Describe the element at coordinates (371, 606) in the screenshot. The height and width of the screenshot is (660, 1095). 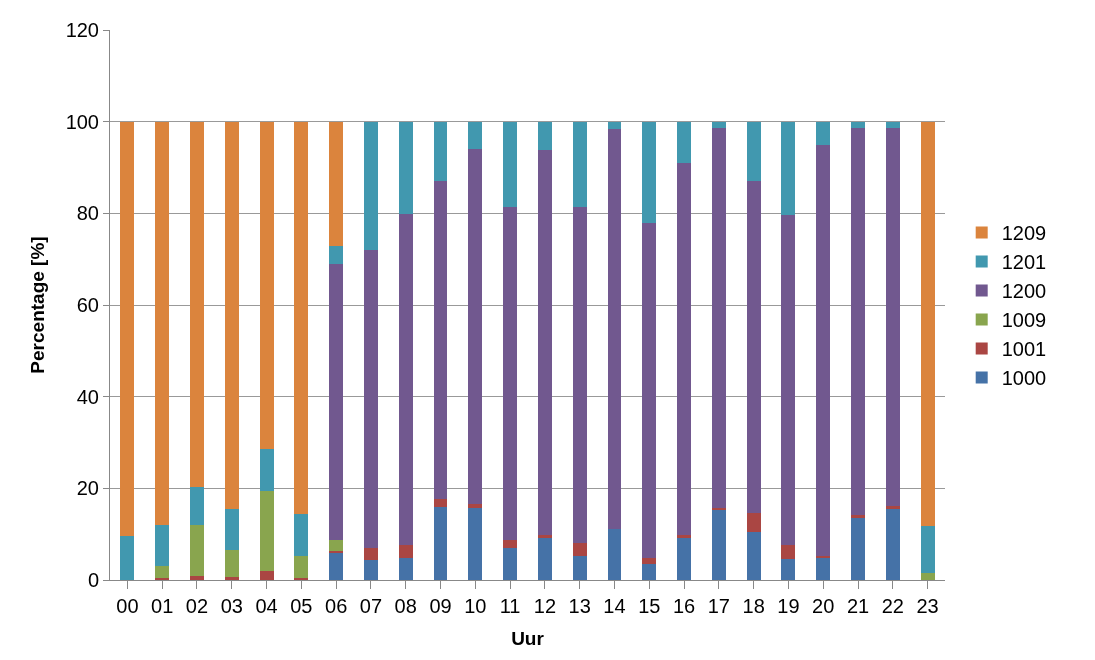
I see `x-tick-label: 07` at that location.